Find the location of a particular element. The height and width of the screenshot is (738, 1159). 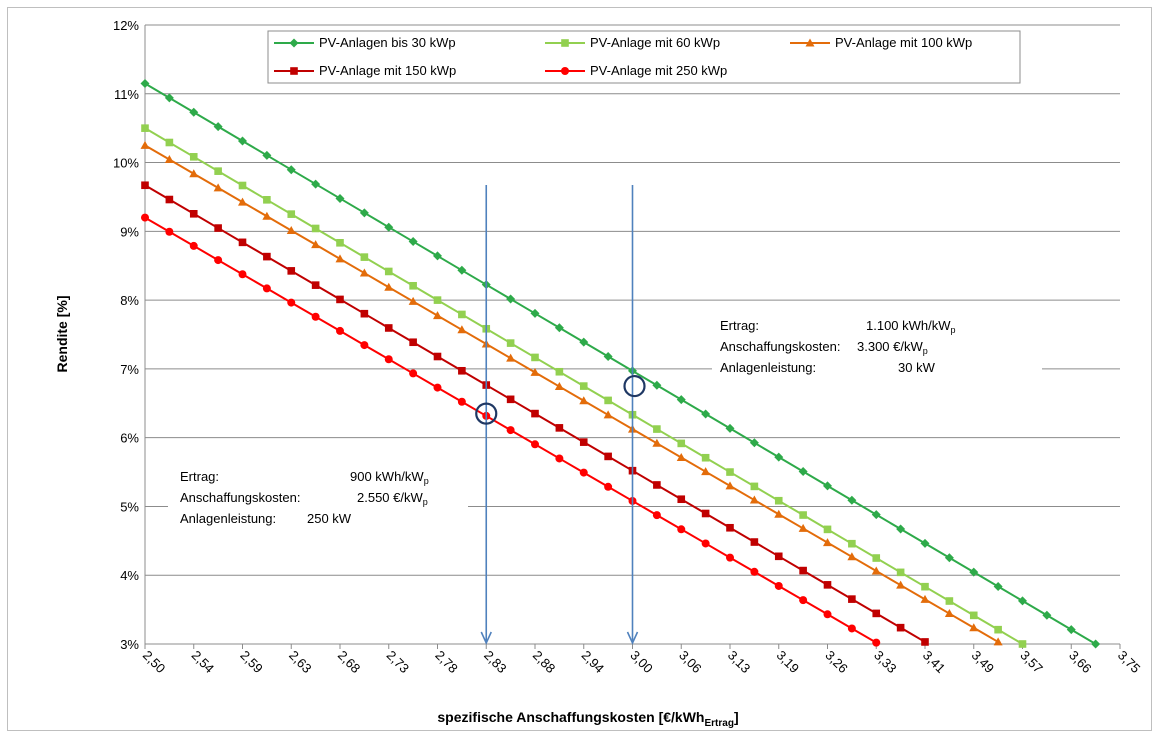

x-tick-label: 2,68 is located at coordinates (349, 662).